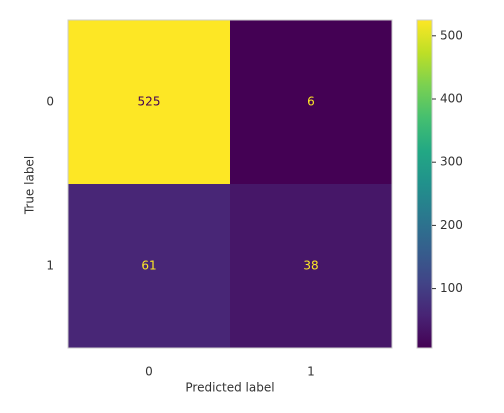 Image resolution: width=504 pixels, height=413 pixels. What do you see at coordinates (451, 98) in the screenshot?
I see `colorbar-tick-label: 400` at bounding box center [451, 98].